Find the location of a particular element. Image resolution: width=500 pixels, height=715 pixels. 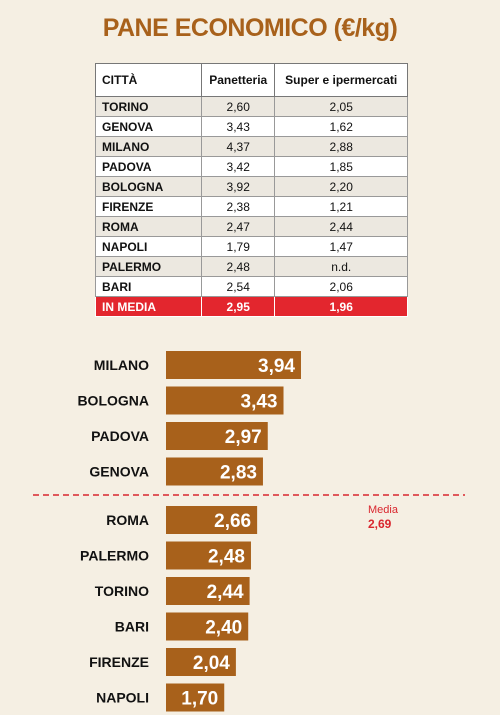

table-row: MILANO 4,37 2,88 is located at coordinates (251, 146).